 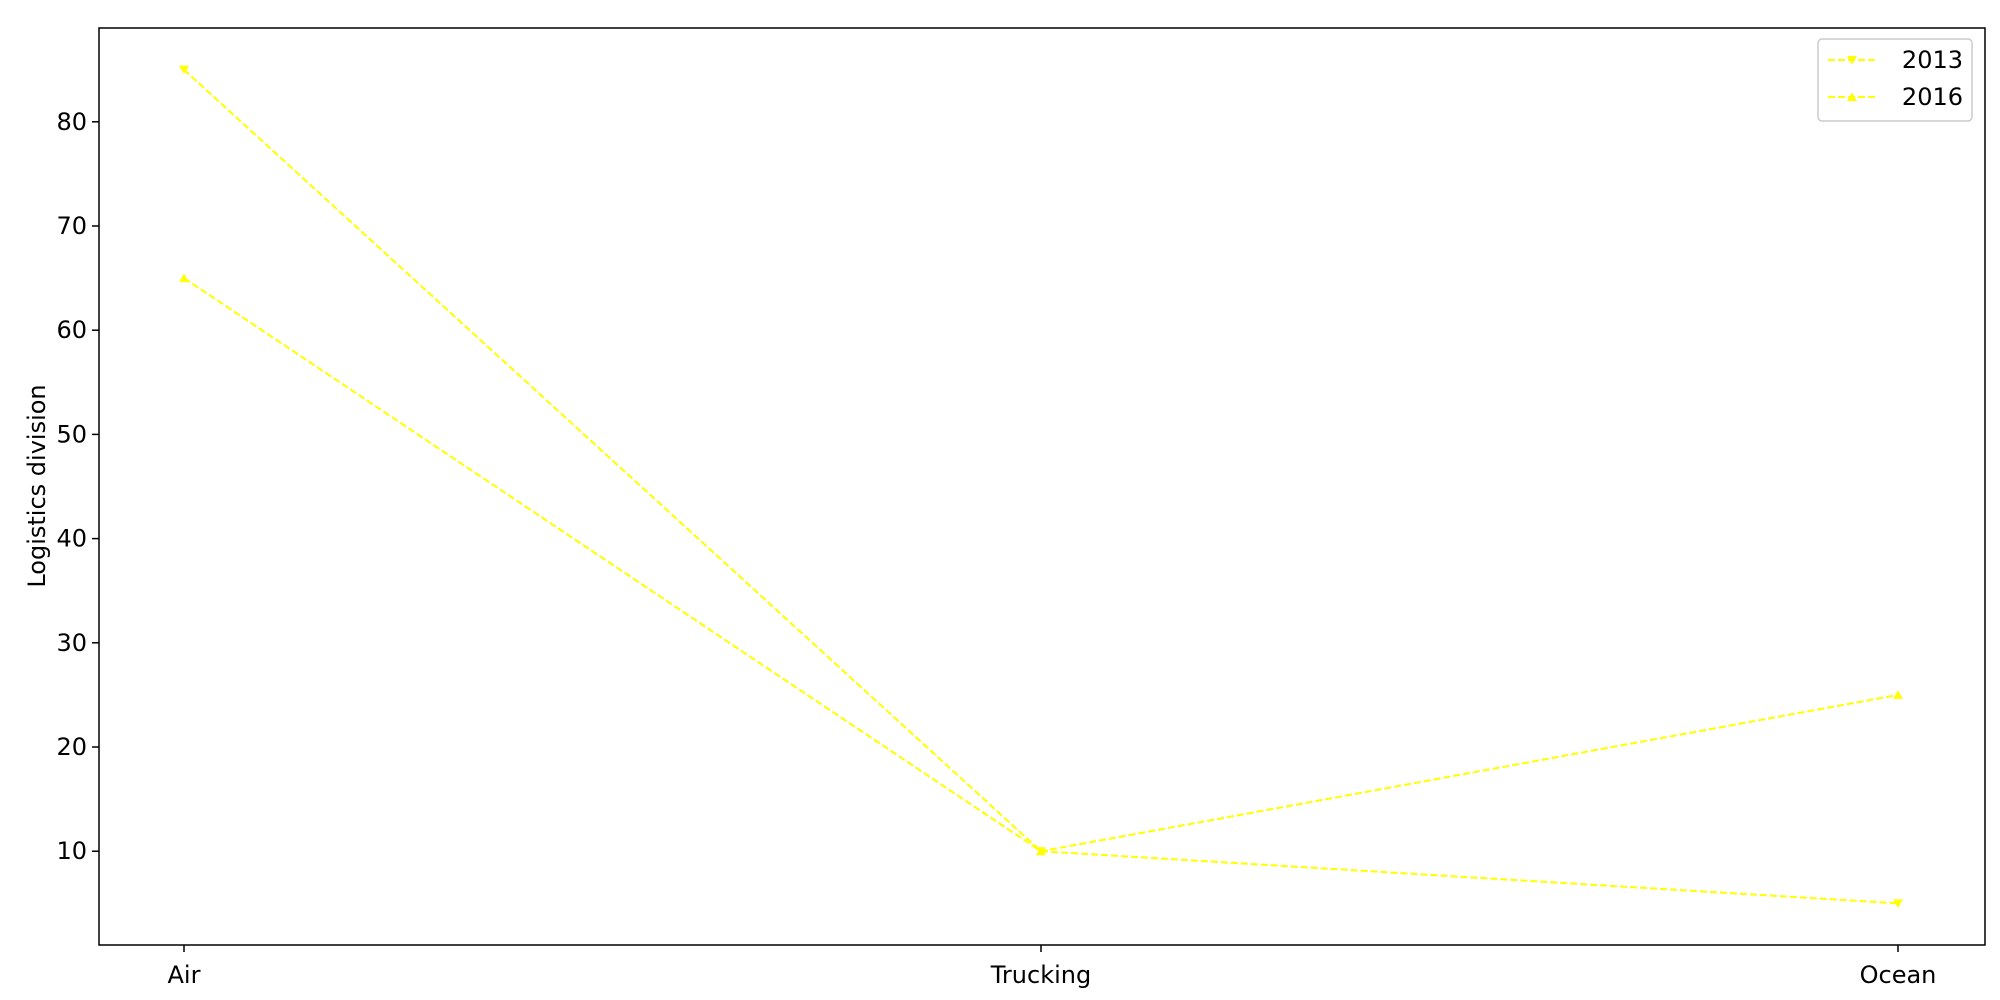 What do you see at coordinates (71, 643) in the screenshot?
I see `y-tick-label: 30` at bounding box center [71, 643].